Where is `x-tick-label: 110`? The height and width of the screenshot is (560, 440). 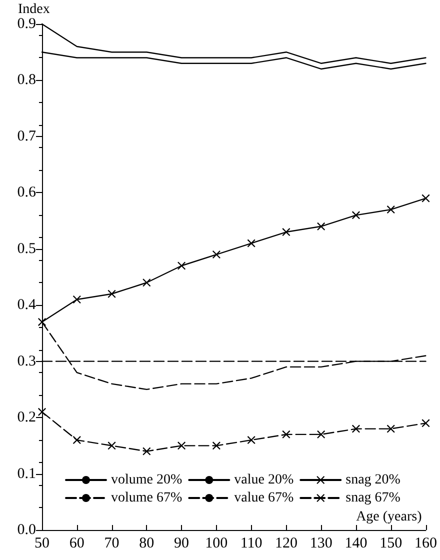
x-tick-label: 110 is located at coordinates (251, 544).